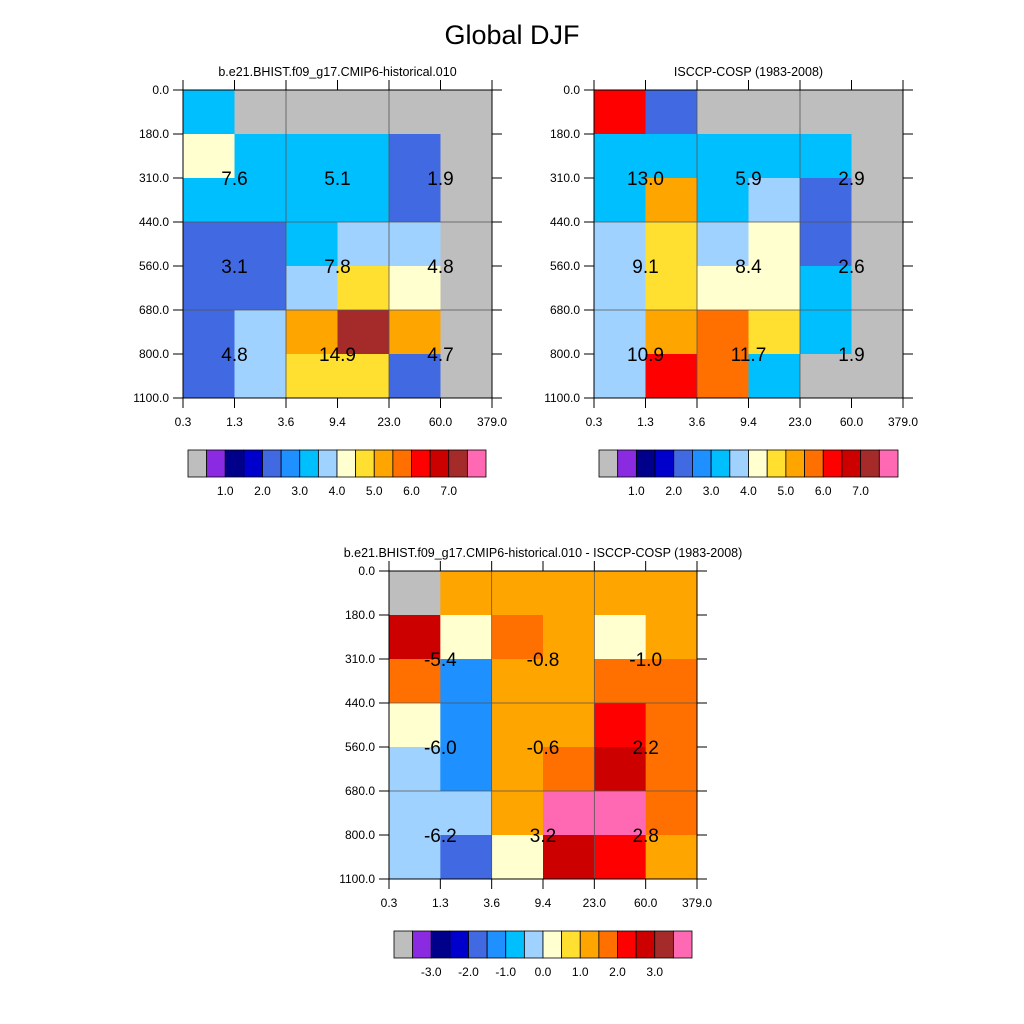  What do you see at coordinates (645, 660) in the screenshot?
I see `cell-value-label: -1.0` at bounding box center [645, 660].